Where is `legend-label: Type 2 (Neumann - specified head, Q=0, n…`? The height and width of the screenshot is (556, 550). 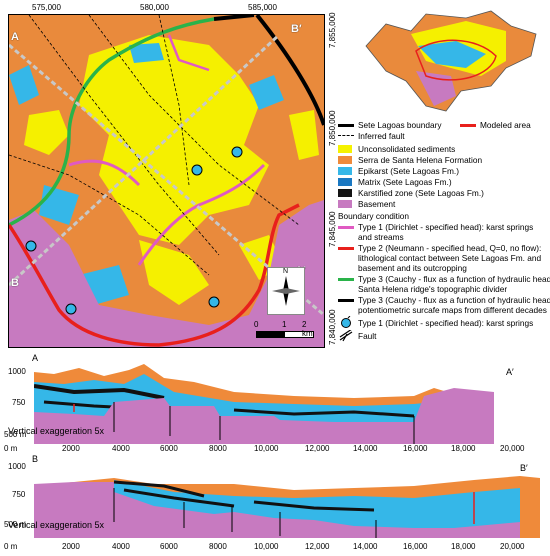 legend-label: Type 2 (Neumann - specified head, Q=0, n… is located at coordinates (450, 248).